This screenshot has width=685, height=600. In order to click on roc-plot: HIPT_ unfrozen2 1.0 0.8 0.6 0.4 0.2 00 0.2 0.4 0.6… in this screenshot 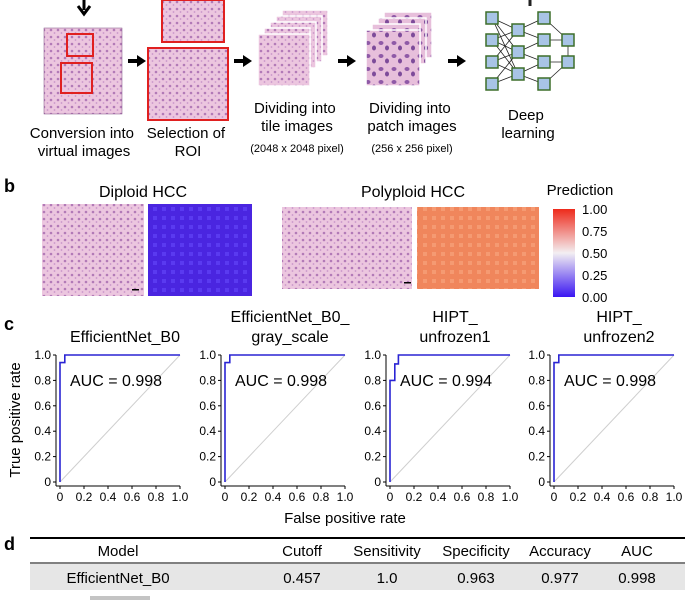, I will do `click(605, 406)`.